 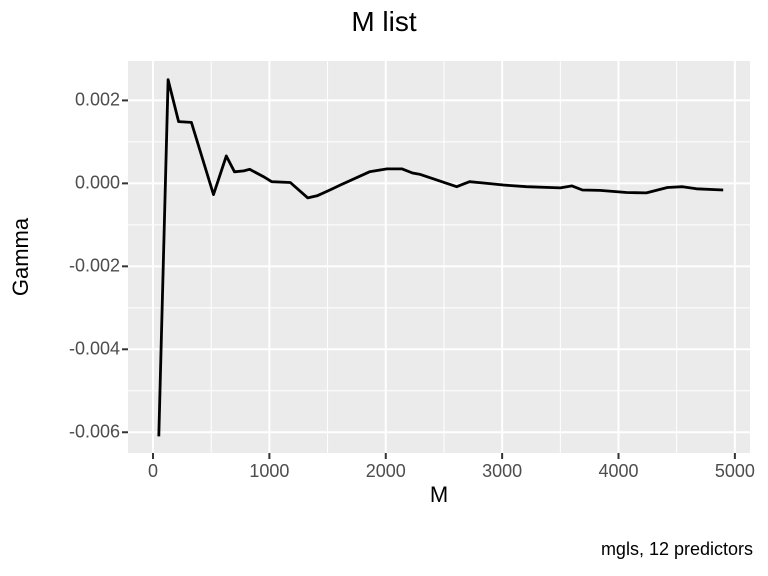 What do you see at coordinates (618, 471) in the screenshot?
I see `x-tick-label: 4000` at bounding box center [618, 471].